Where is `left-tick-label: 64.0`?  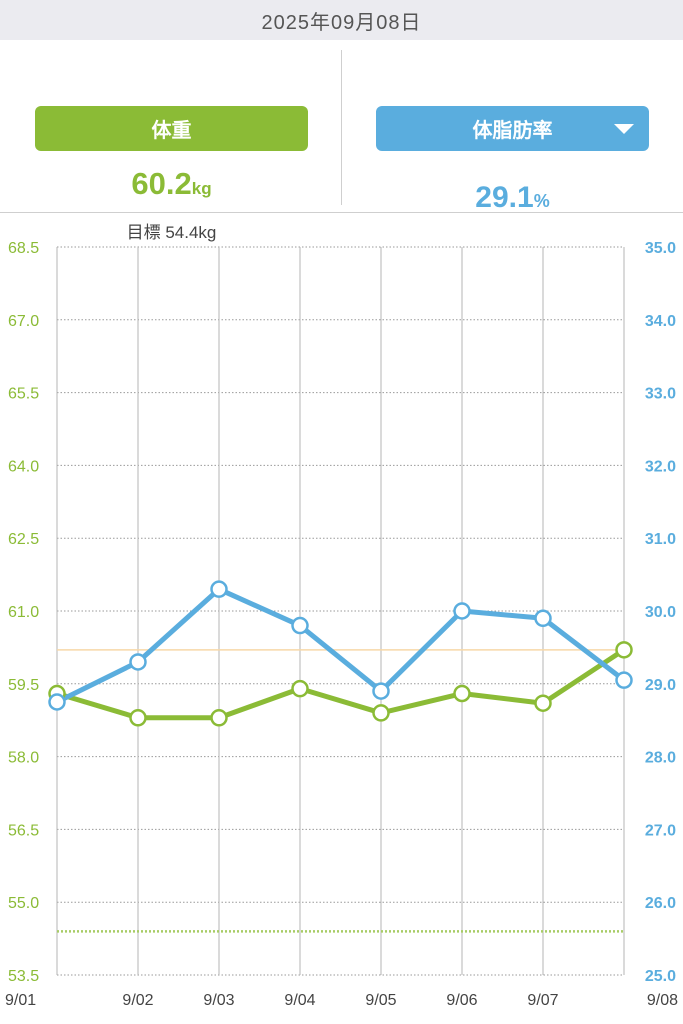 left-tick-label: 64.0 is located at coordinates (23, 466).